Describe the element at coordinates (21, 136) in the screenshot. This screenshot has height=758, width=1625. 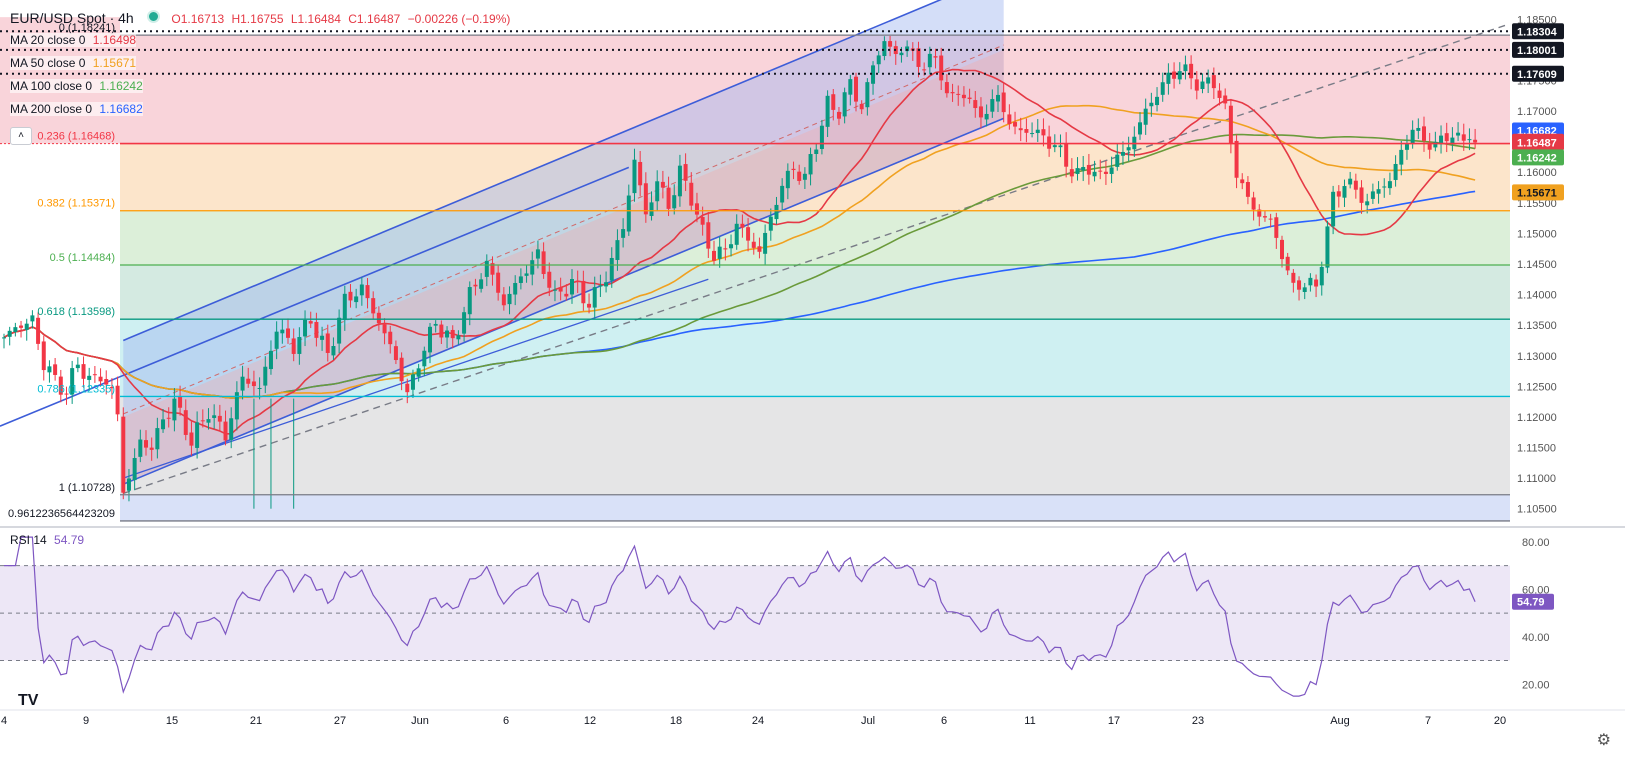
I see `collapse-legend-button: ˄` at that location.